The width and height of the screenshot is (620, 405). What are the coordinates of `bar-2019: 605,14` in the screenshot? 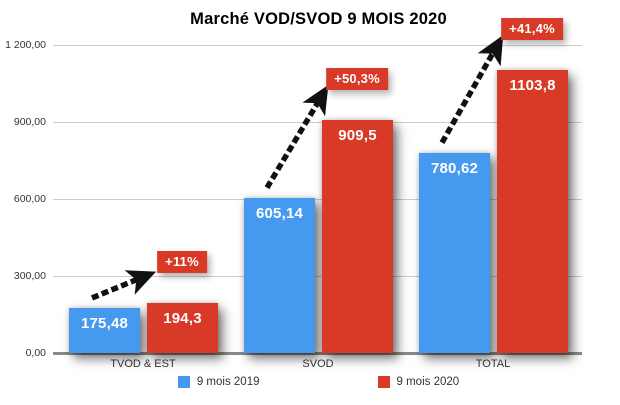 It's located at (279, 275).